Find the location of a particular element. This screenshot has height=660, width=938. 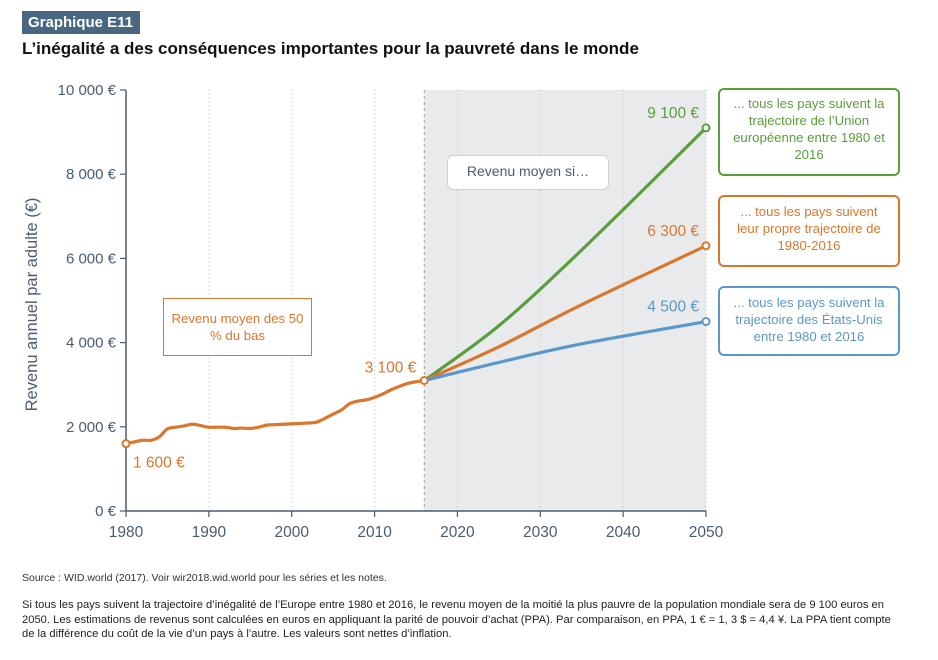

figure-badge: Graphique E11 is located at coordinates (81, 22).